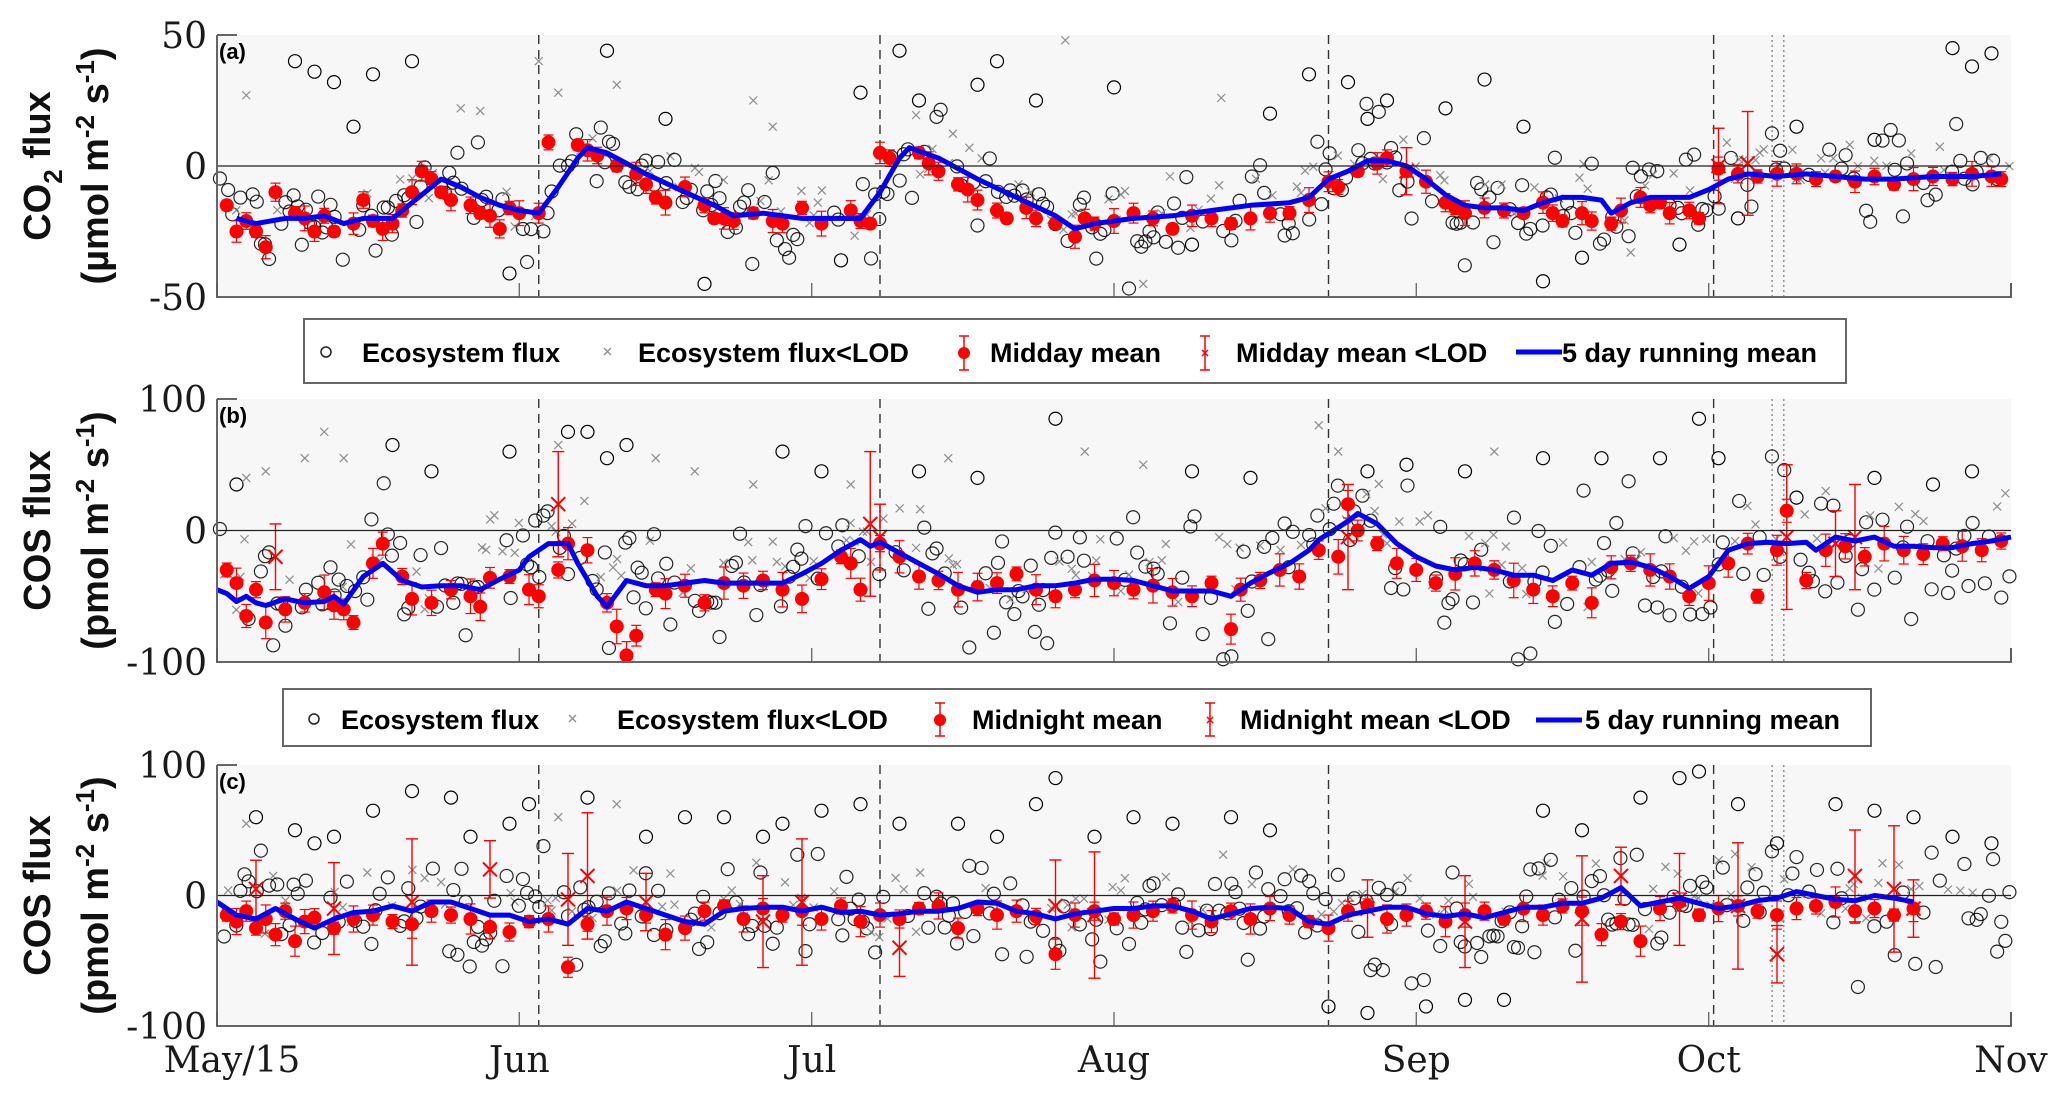 The height and width of the screenshot is (1100, 2067). I want to click on legend-errorbar-dot-icon, so click(964, 353).